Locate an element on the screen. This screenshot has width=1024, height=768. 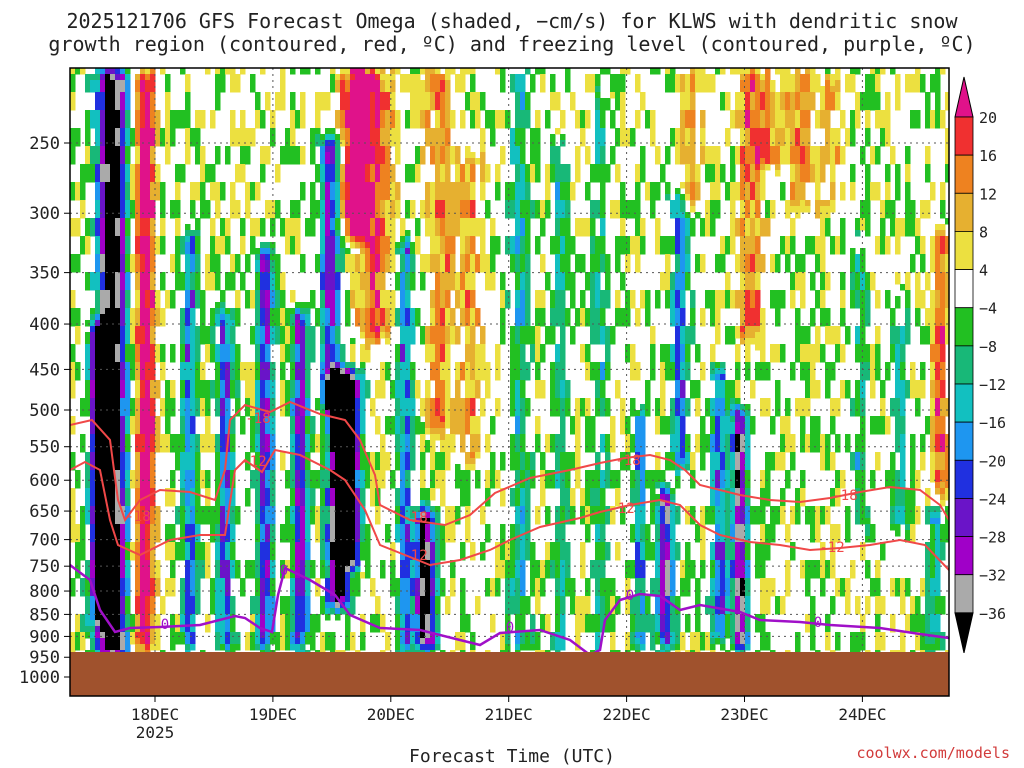
x-tick-label: 21DEC is located at coordinates (509, 714).